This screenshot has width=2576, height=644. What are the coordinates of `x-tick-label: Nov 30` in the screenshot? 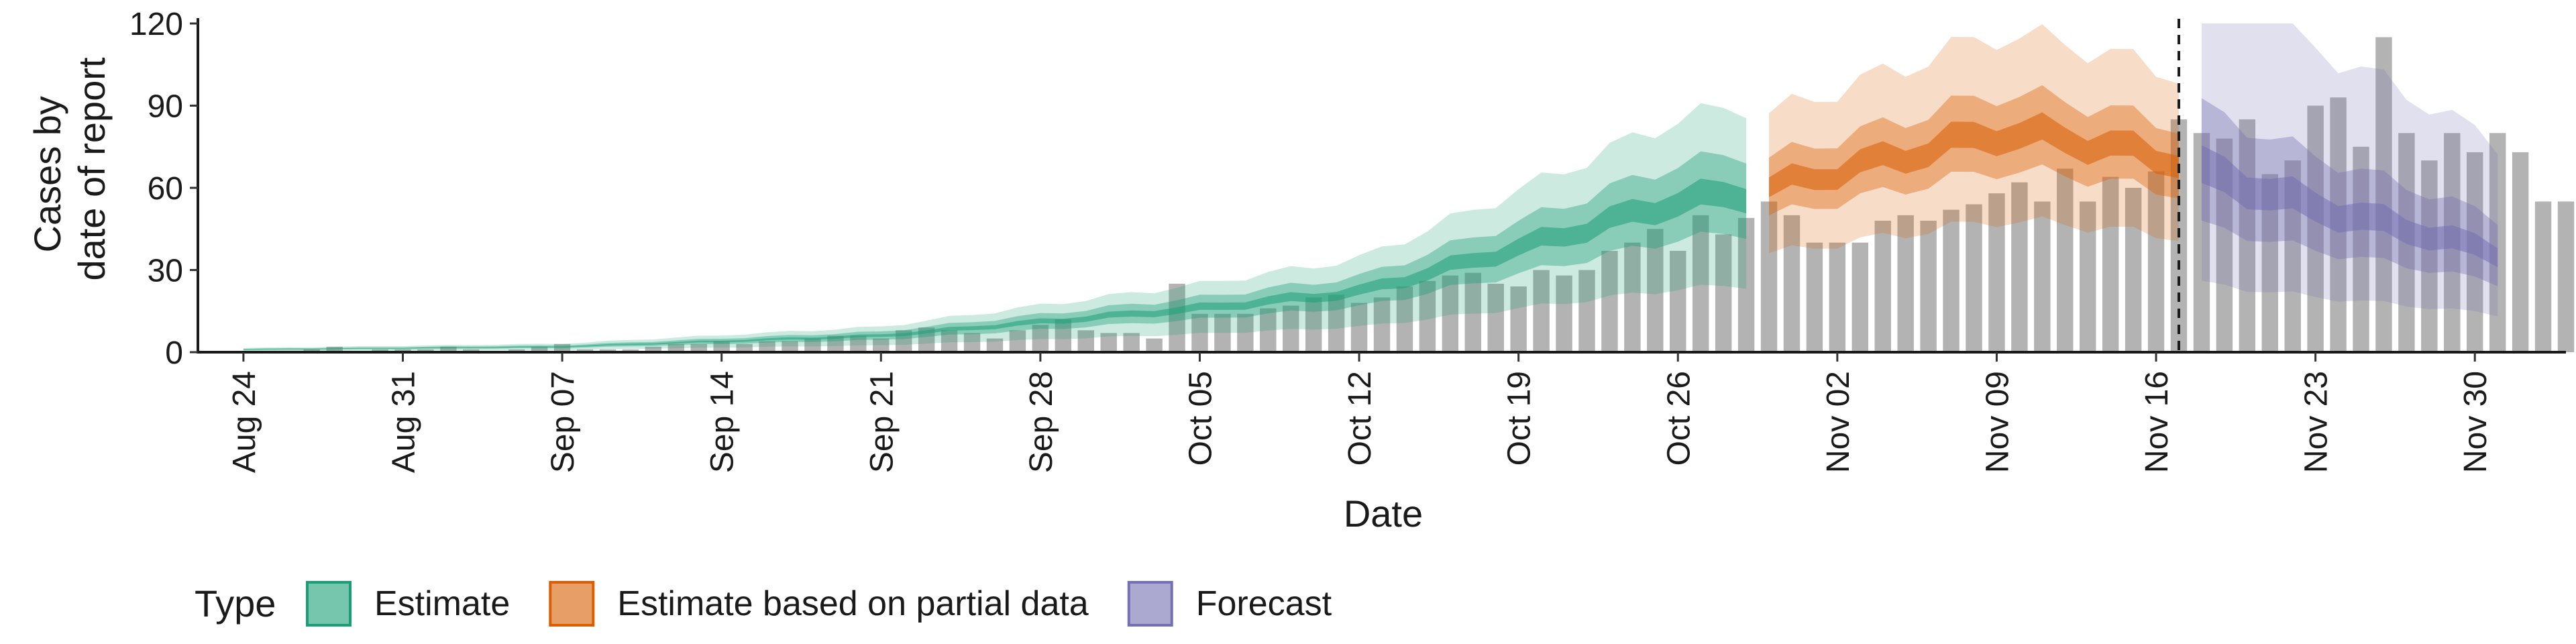 It's located at (2475, 422).